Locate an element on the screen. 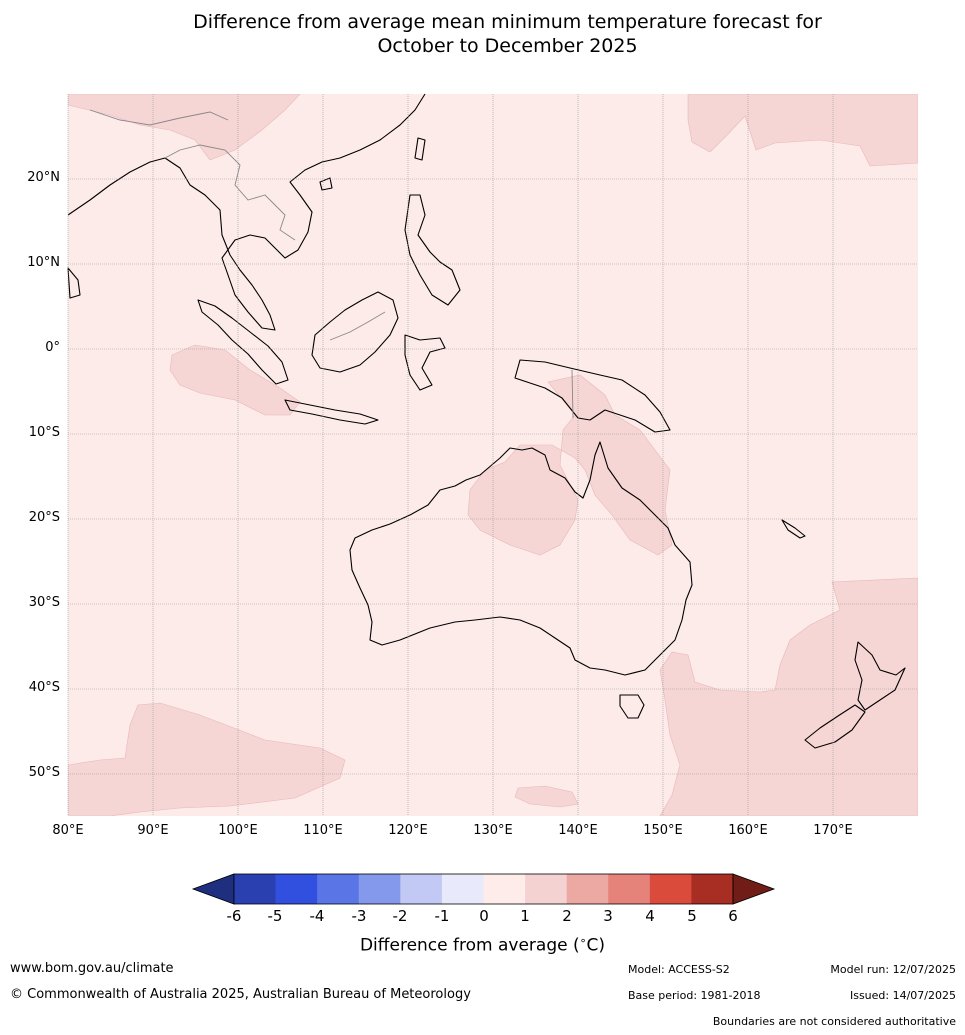 The width and height of the screenshot is (965, 1035). colorbar is located at coordinates (483, 889).